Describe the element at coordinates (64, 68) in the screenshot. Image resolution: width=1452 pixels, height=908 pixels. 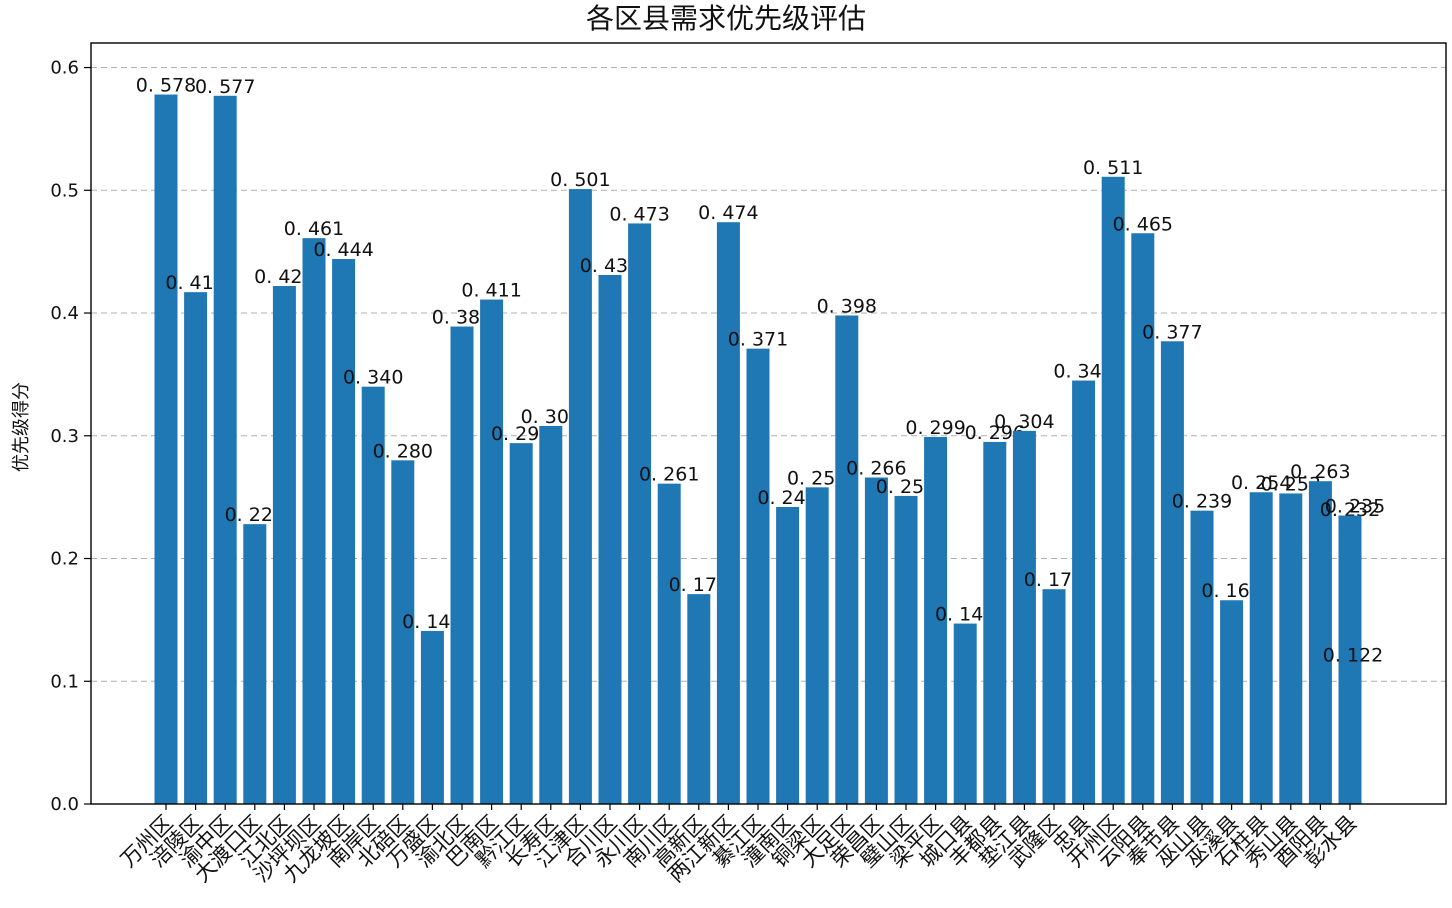
I see `y-tick-label: 0.6` at that location.